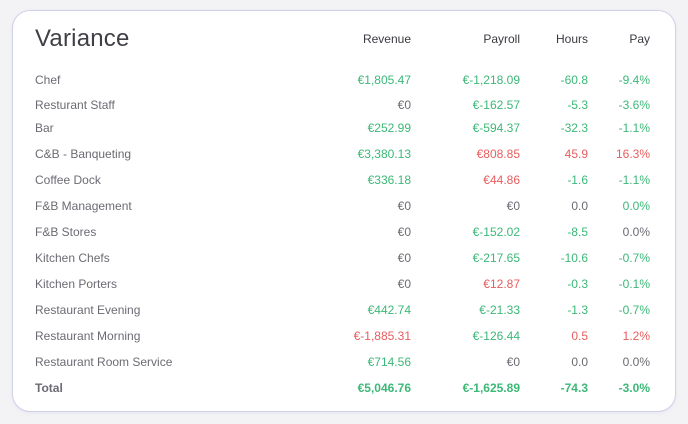  What do you see at coordinates (68, 180) in the screenshot?
I see `row-department-name: Coffee Dock` at bounding box center [68, 180].